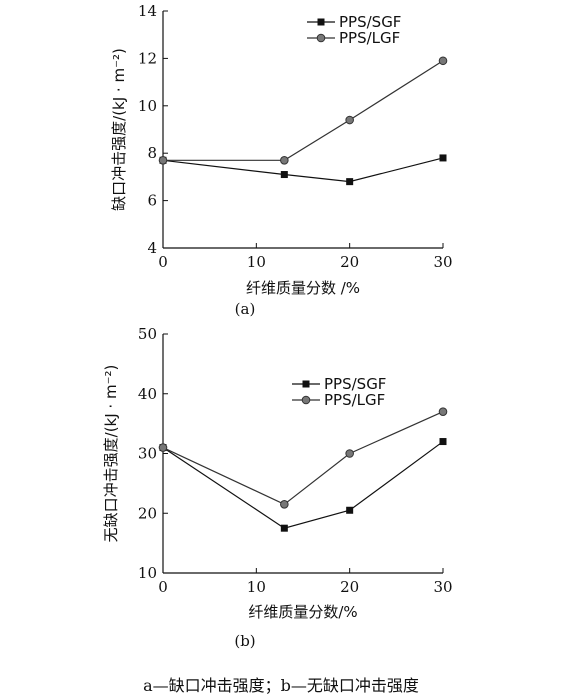  Describe the element at coordinates (147, 454) in the screenshot. I see `y-tick-label: 30` at that location.